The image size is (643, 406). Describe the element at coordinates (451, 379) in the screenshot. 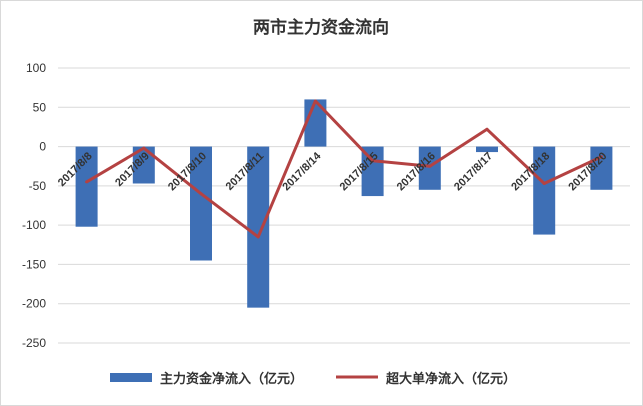

I see `legend-line-label: 超大单净流入（亿元）` at that location.